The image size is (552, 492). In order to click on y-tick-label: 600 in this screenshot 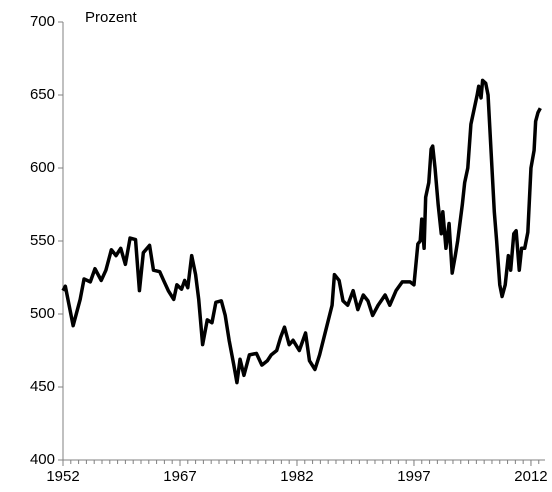, I will do `click(42, 167)`.